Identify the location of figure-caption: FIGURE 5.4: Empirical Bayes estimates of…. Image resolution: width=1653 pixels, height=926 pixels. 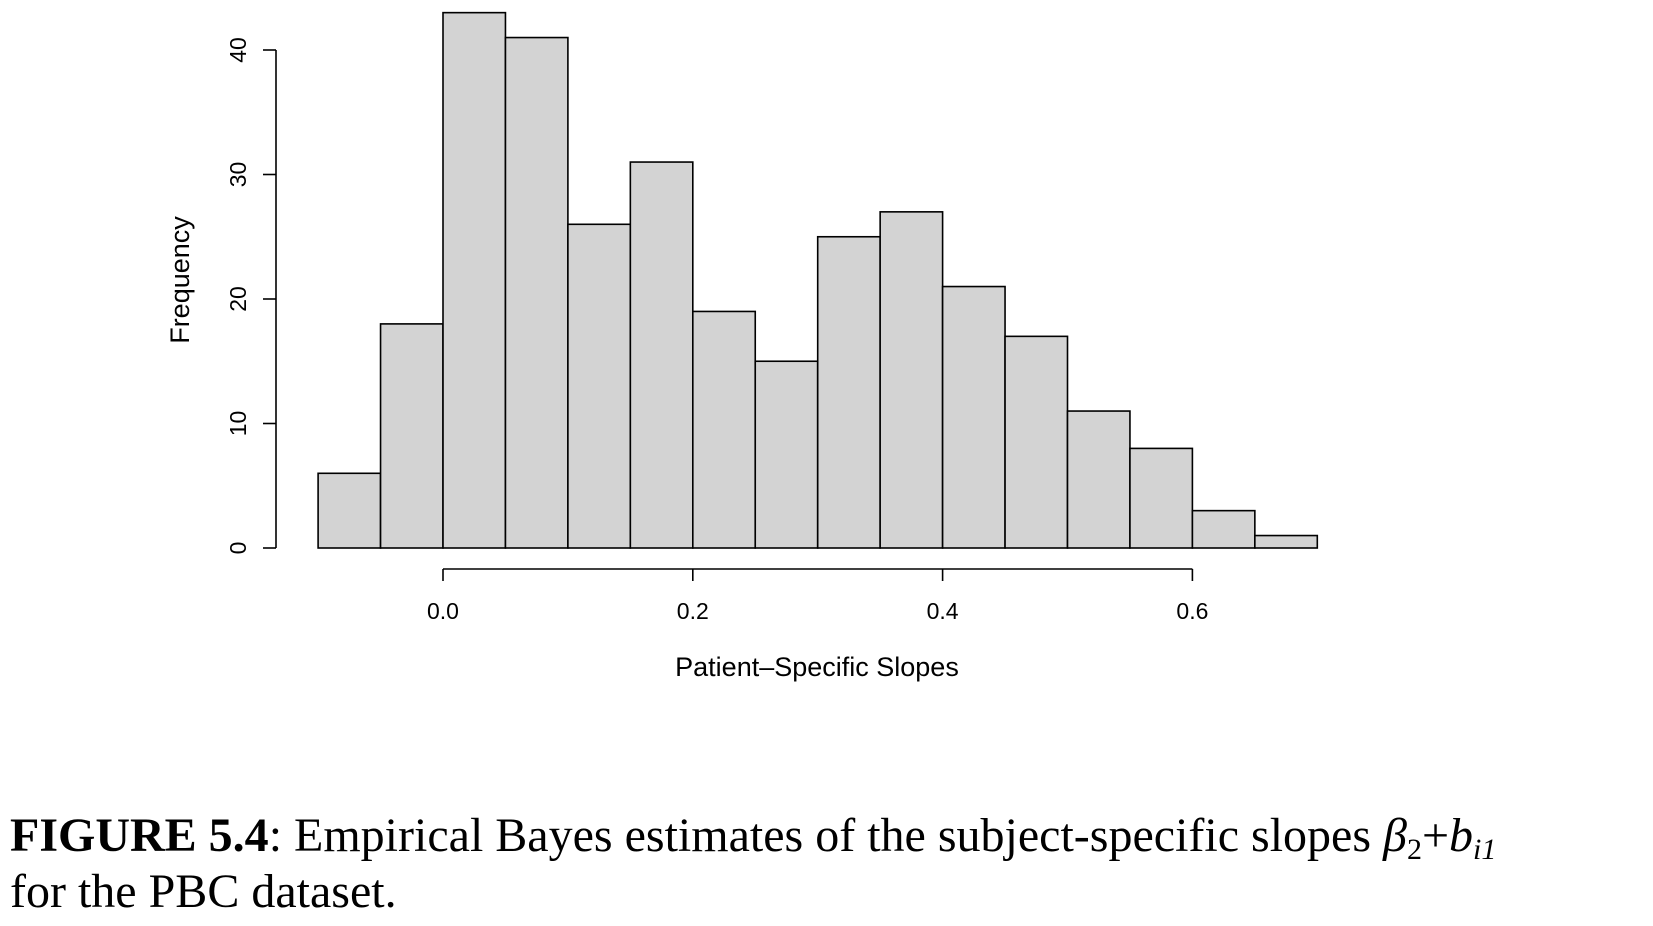
(830, 864).